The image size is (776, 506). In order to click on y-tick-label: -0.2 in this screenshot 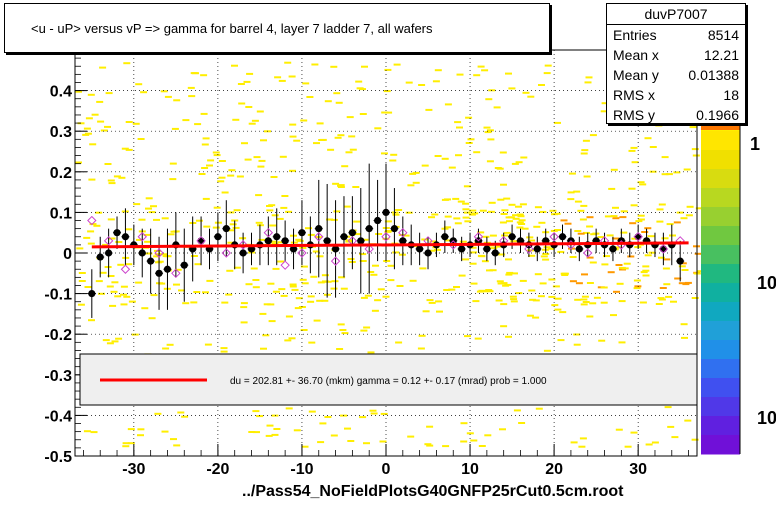, I will do `click(58, 335)`.